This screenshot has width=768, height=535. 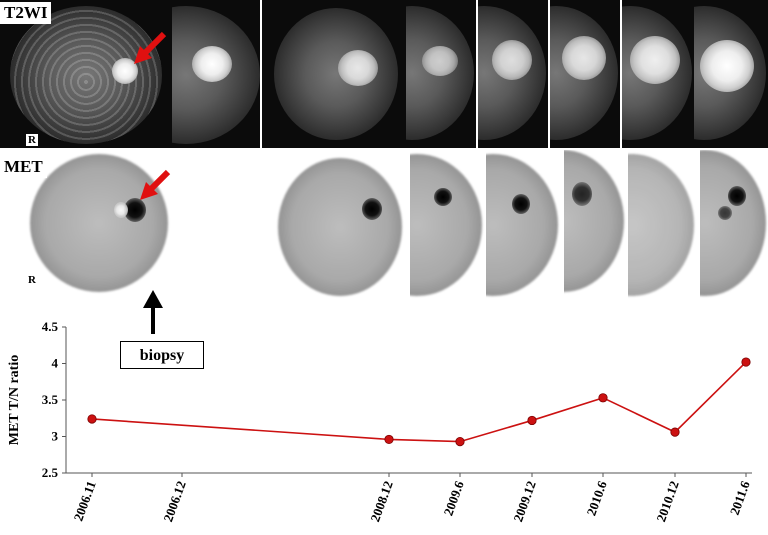 I want to click on biopsy-label: biopsy, so click(x=162, y=355).